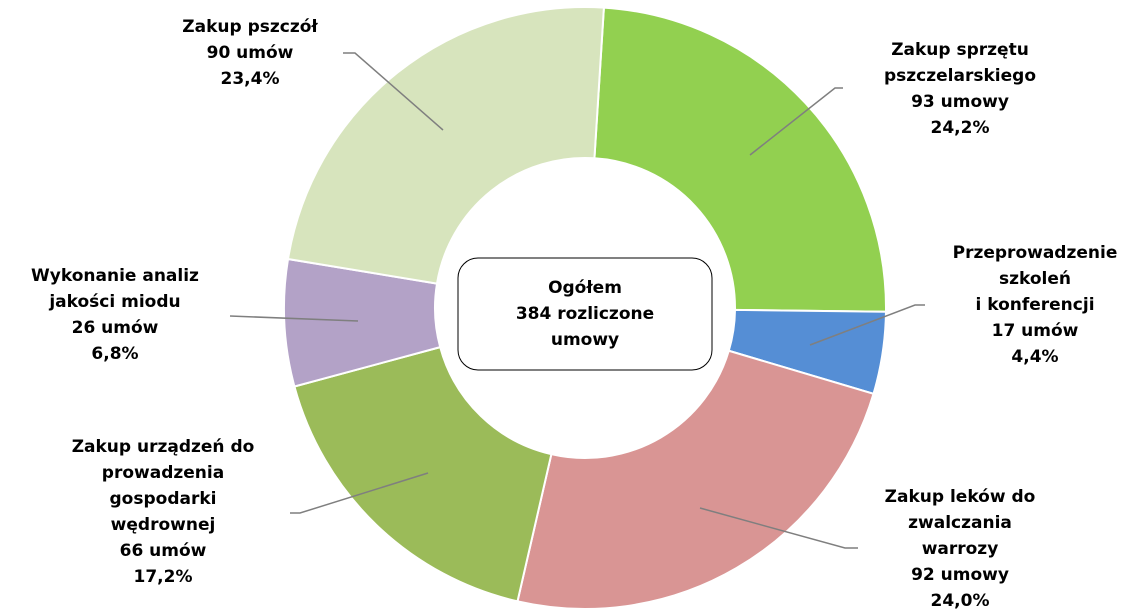 The width and height of the screenshot is (1142, 609). What do you see at coordinates (960, 128) in the screenshot?
I see `data-label: 24,2%` at bounding box center [960, 128].